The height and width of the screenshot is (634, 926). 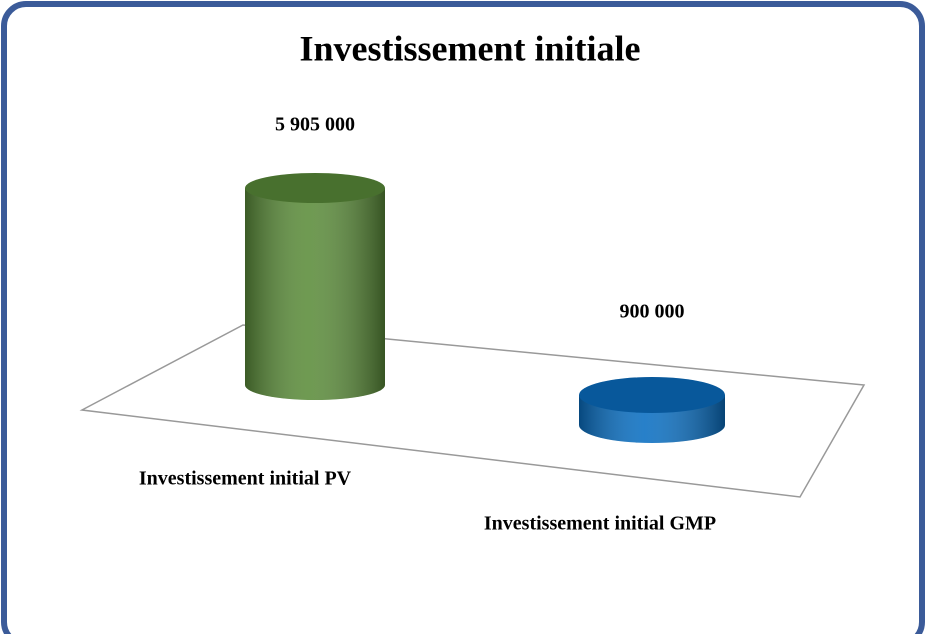 What do you see at coordinates (652, 312) in the screenshot?
I see `value-label: 900 000` at bounding box center [652, 312].